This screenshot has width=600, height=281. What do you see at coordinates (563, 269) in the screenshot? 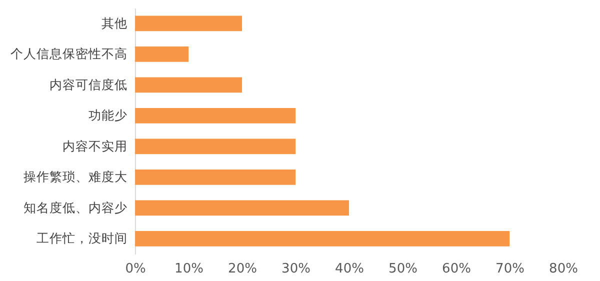
I see `x-tick-label: 80%` at bounding box center [563, 269].